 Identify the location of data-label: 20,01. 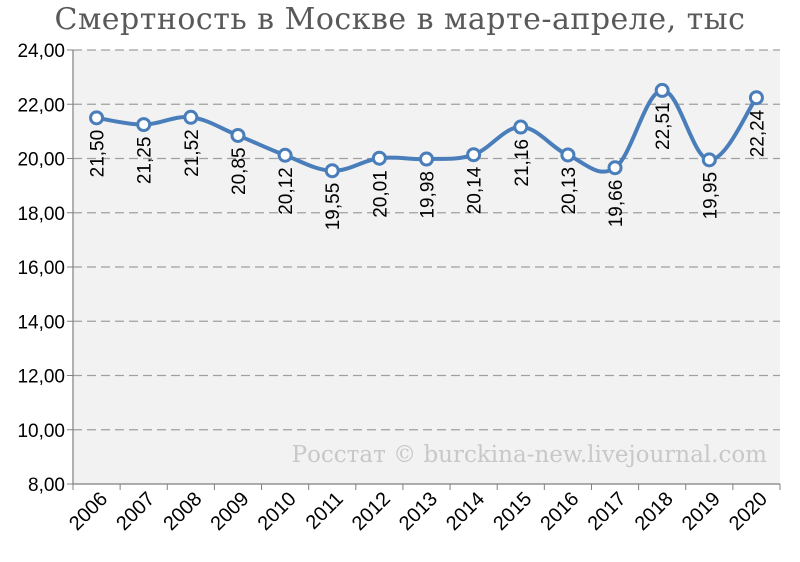
(380, 194).